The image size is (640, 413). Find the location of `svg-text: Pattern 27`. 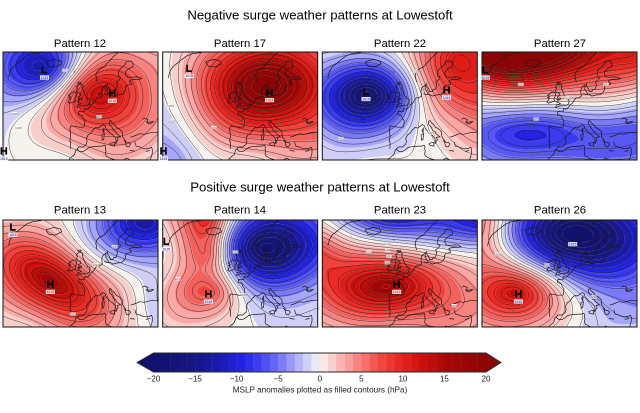

svg-text: Pattern 27 is located at coordinates (560, 44).